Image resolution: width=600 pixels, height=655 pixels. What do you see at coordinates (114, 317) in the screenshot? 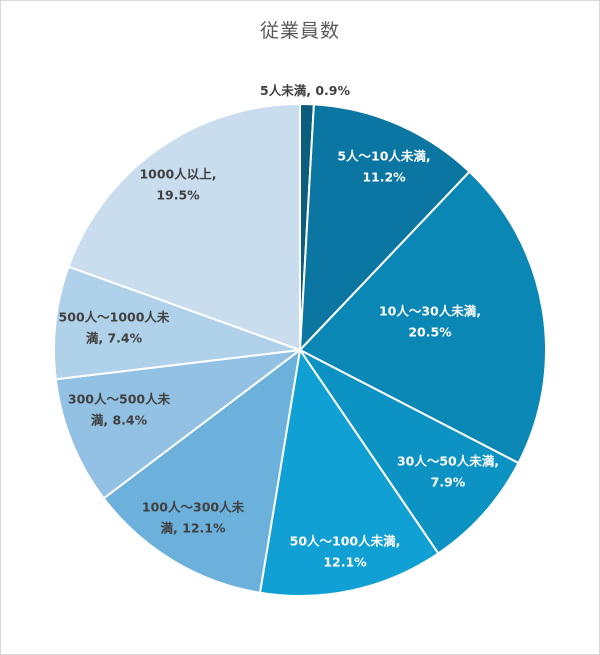
I see `slice-label-line: 500人～1000人未` at bounding box center [114, 317].